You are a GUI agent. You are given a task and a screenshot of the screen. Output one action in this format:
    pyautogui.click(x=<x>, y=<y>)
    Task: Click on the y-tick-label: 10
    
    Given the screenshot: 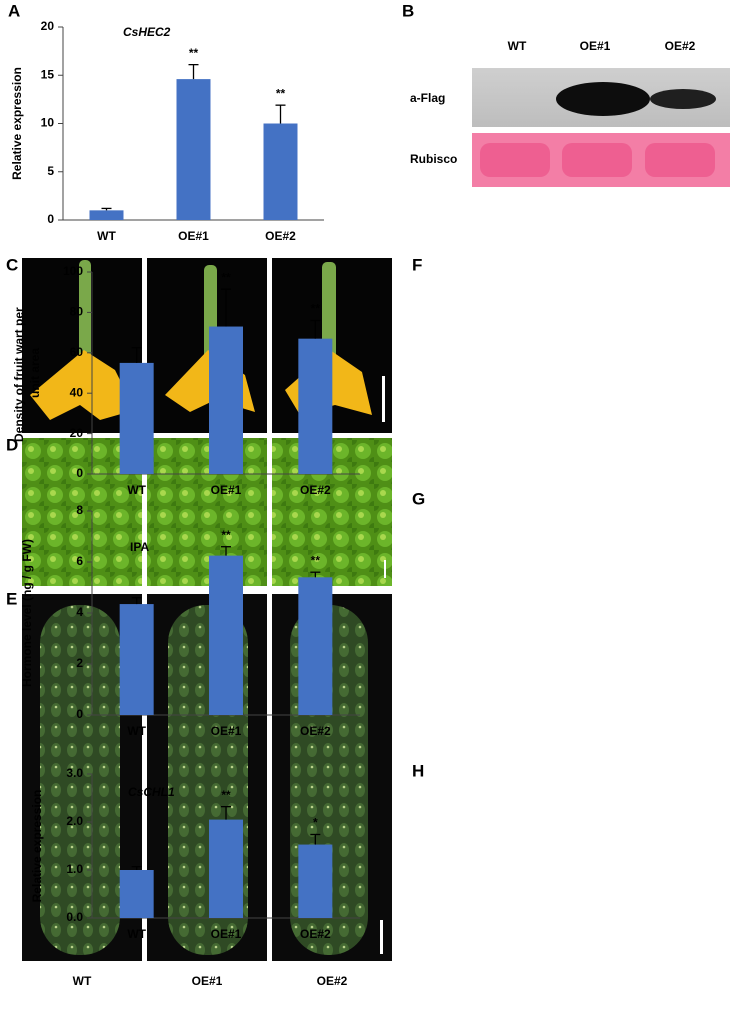 What is the action you would take?
    pyautogui.click(x=48, y=123)
    